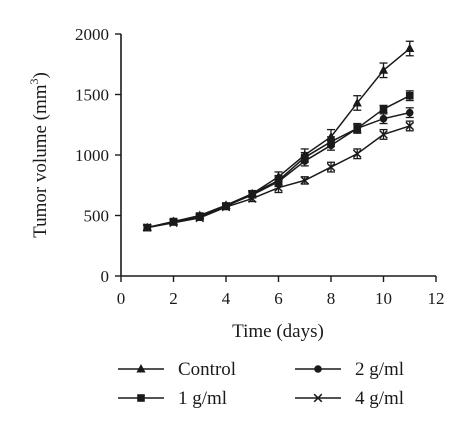  Describe the element at coordinates (173, 298) in the screenshot. I see `x-tick-label: 2` at that location.